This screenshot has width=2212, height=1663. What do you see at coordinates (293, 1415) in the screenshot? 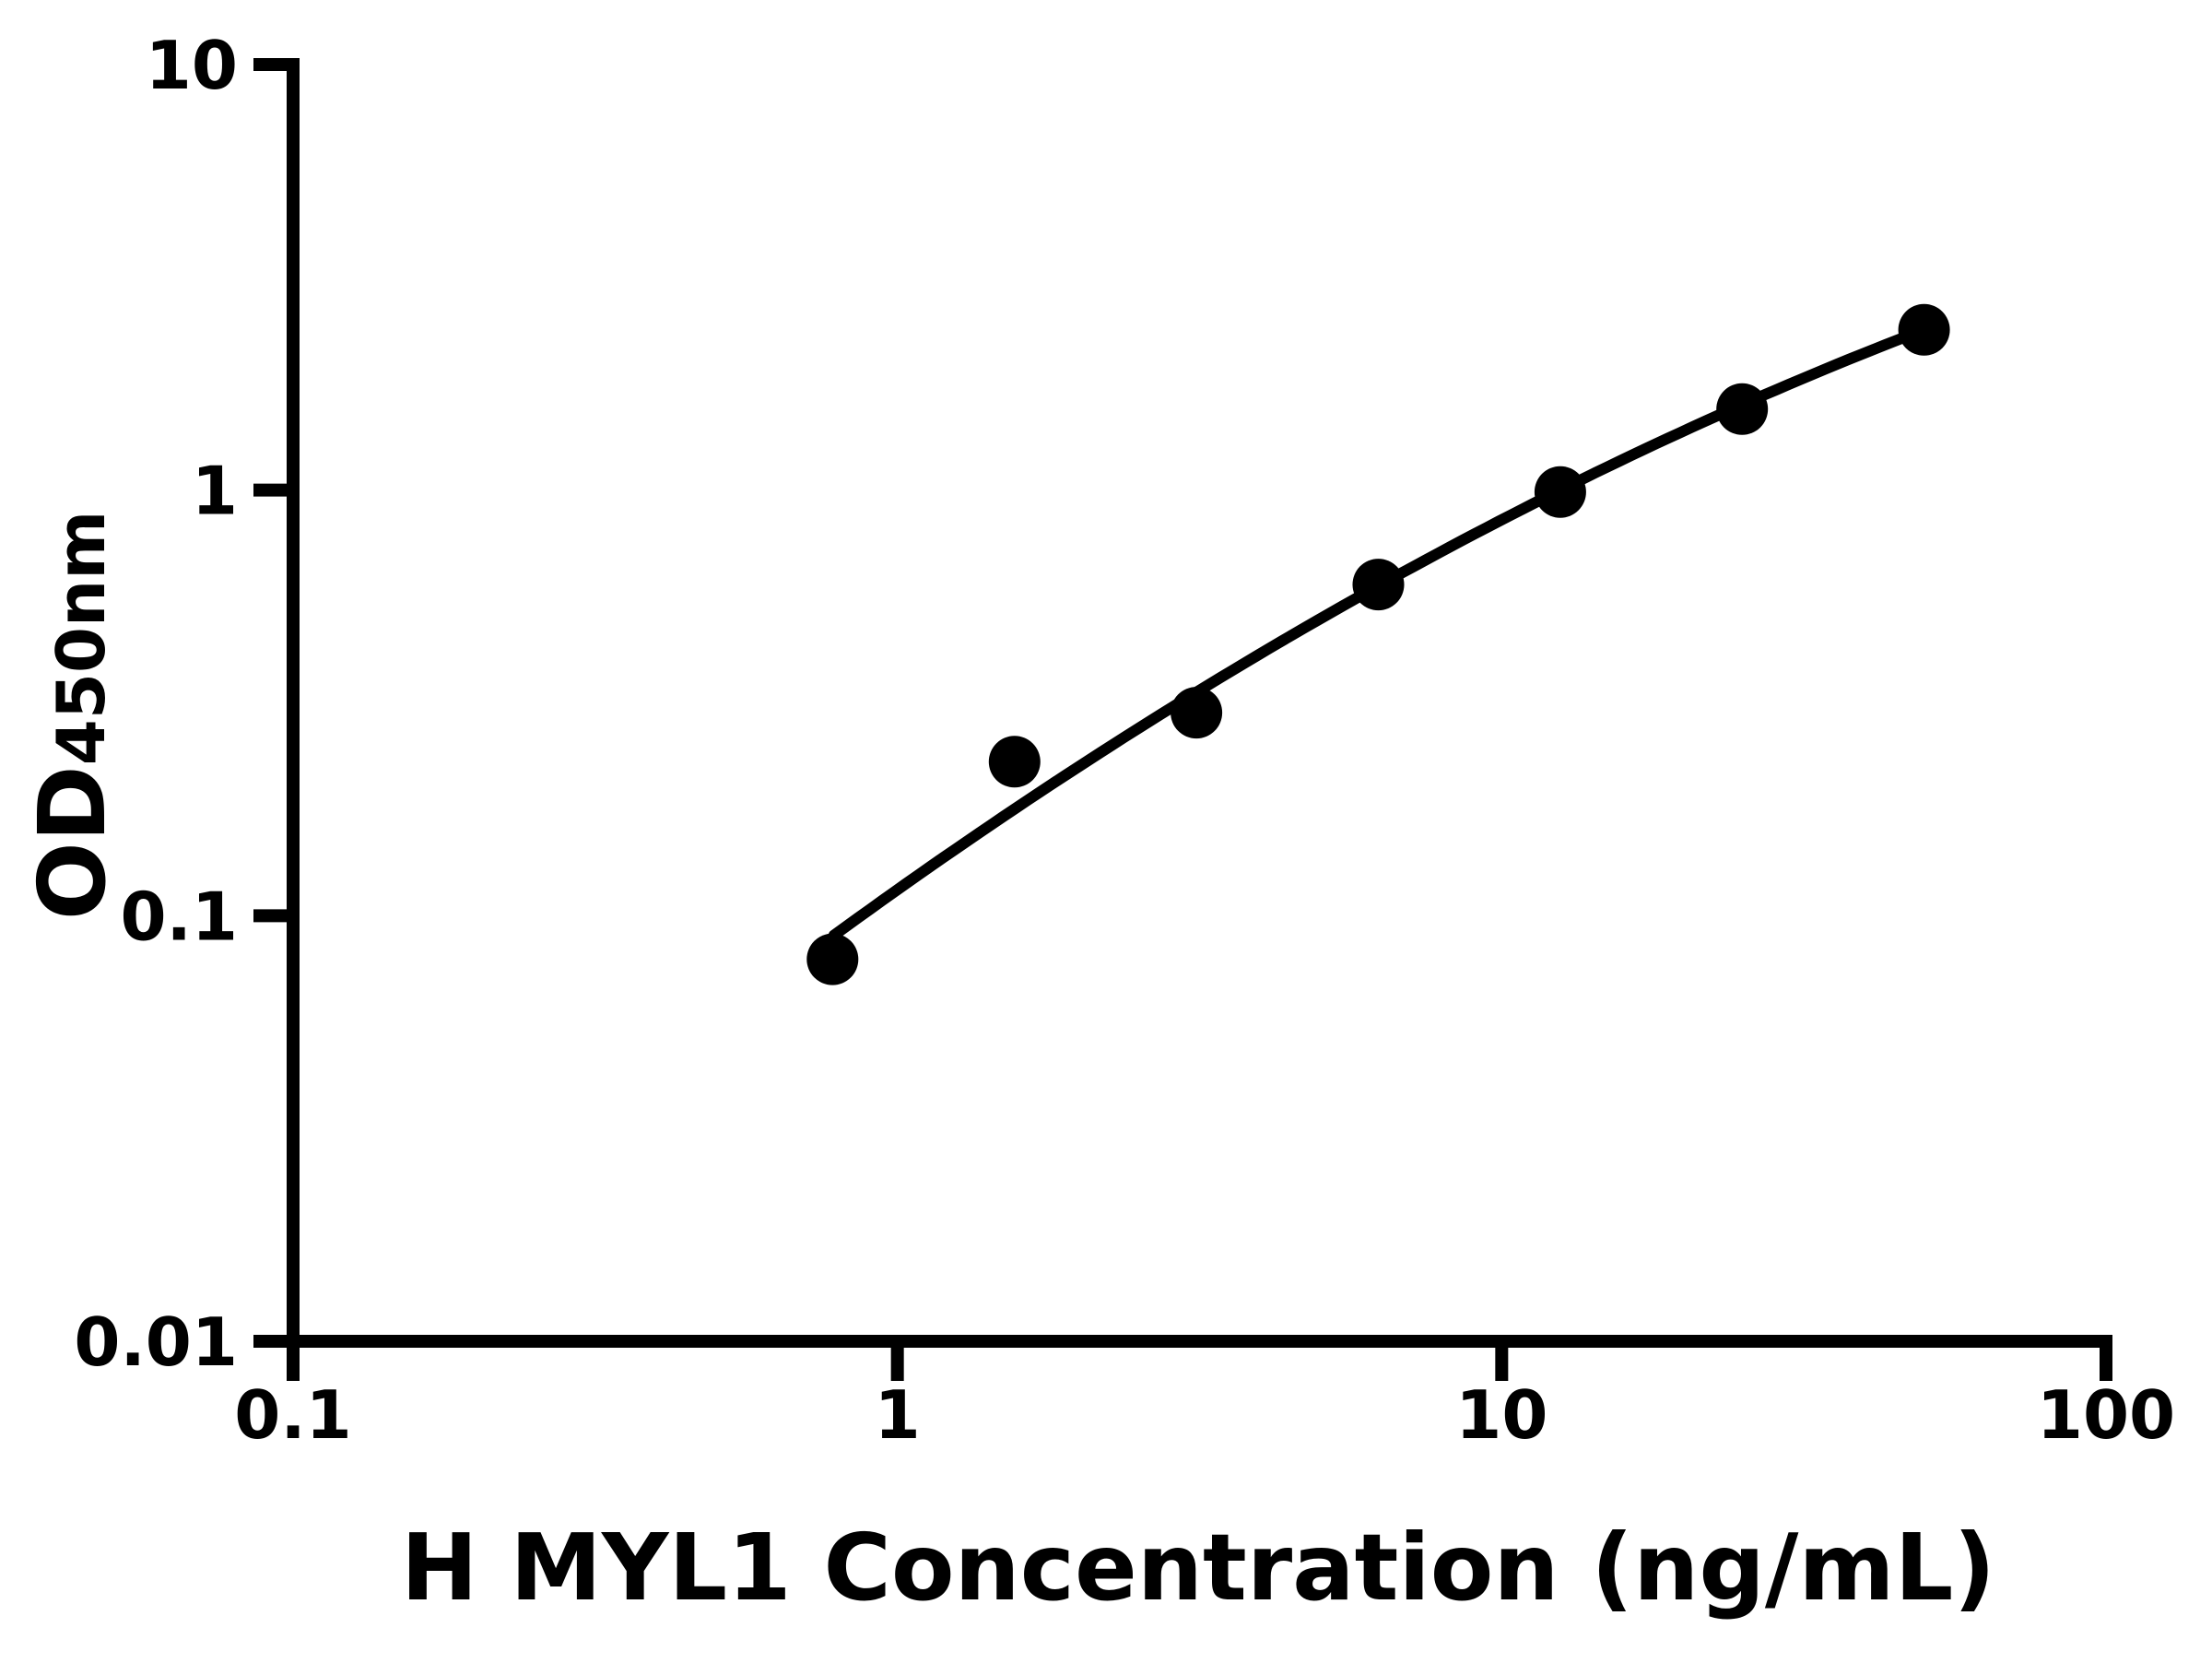
I see `x-tick-label: 0.1` at bounding box center [293, 1415].